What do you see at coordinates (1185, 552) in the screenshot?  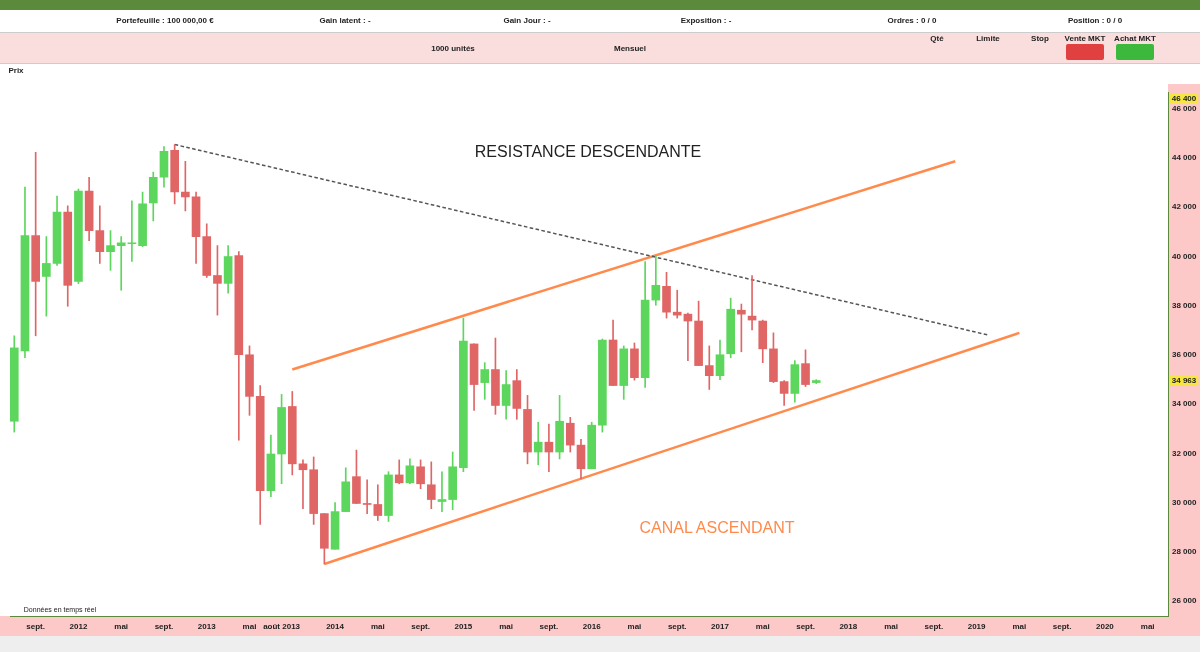 I see `y-tick-label: 28 000` at bounding box center [1185, 552].